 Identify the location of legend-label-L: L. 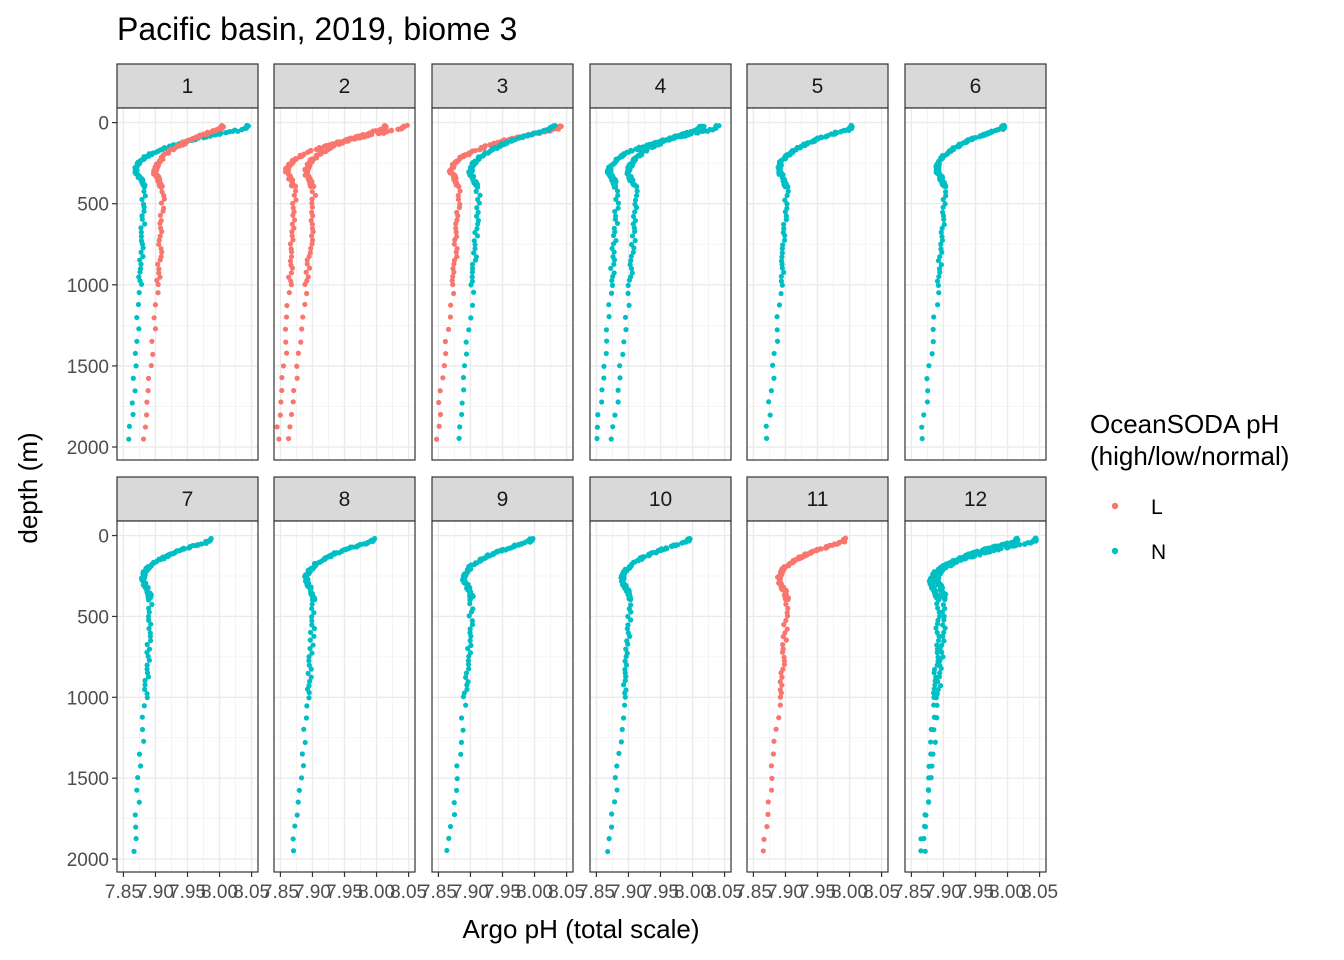
(1157, 507).